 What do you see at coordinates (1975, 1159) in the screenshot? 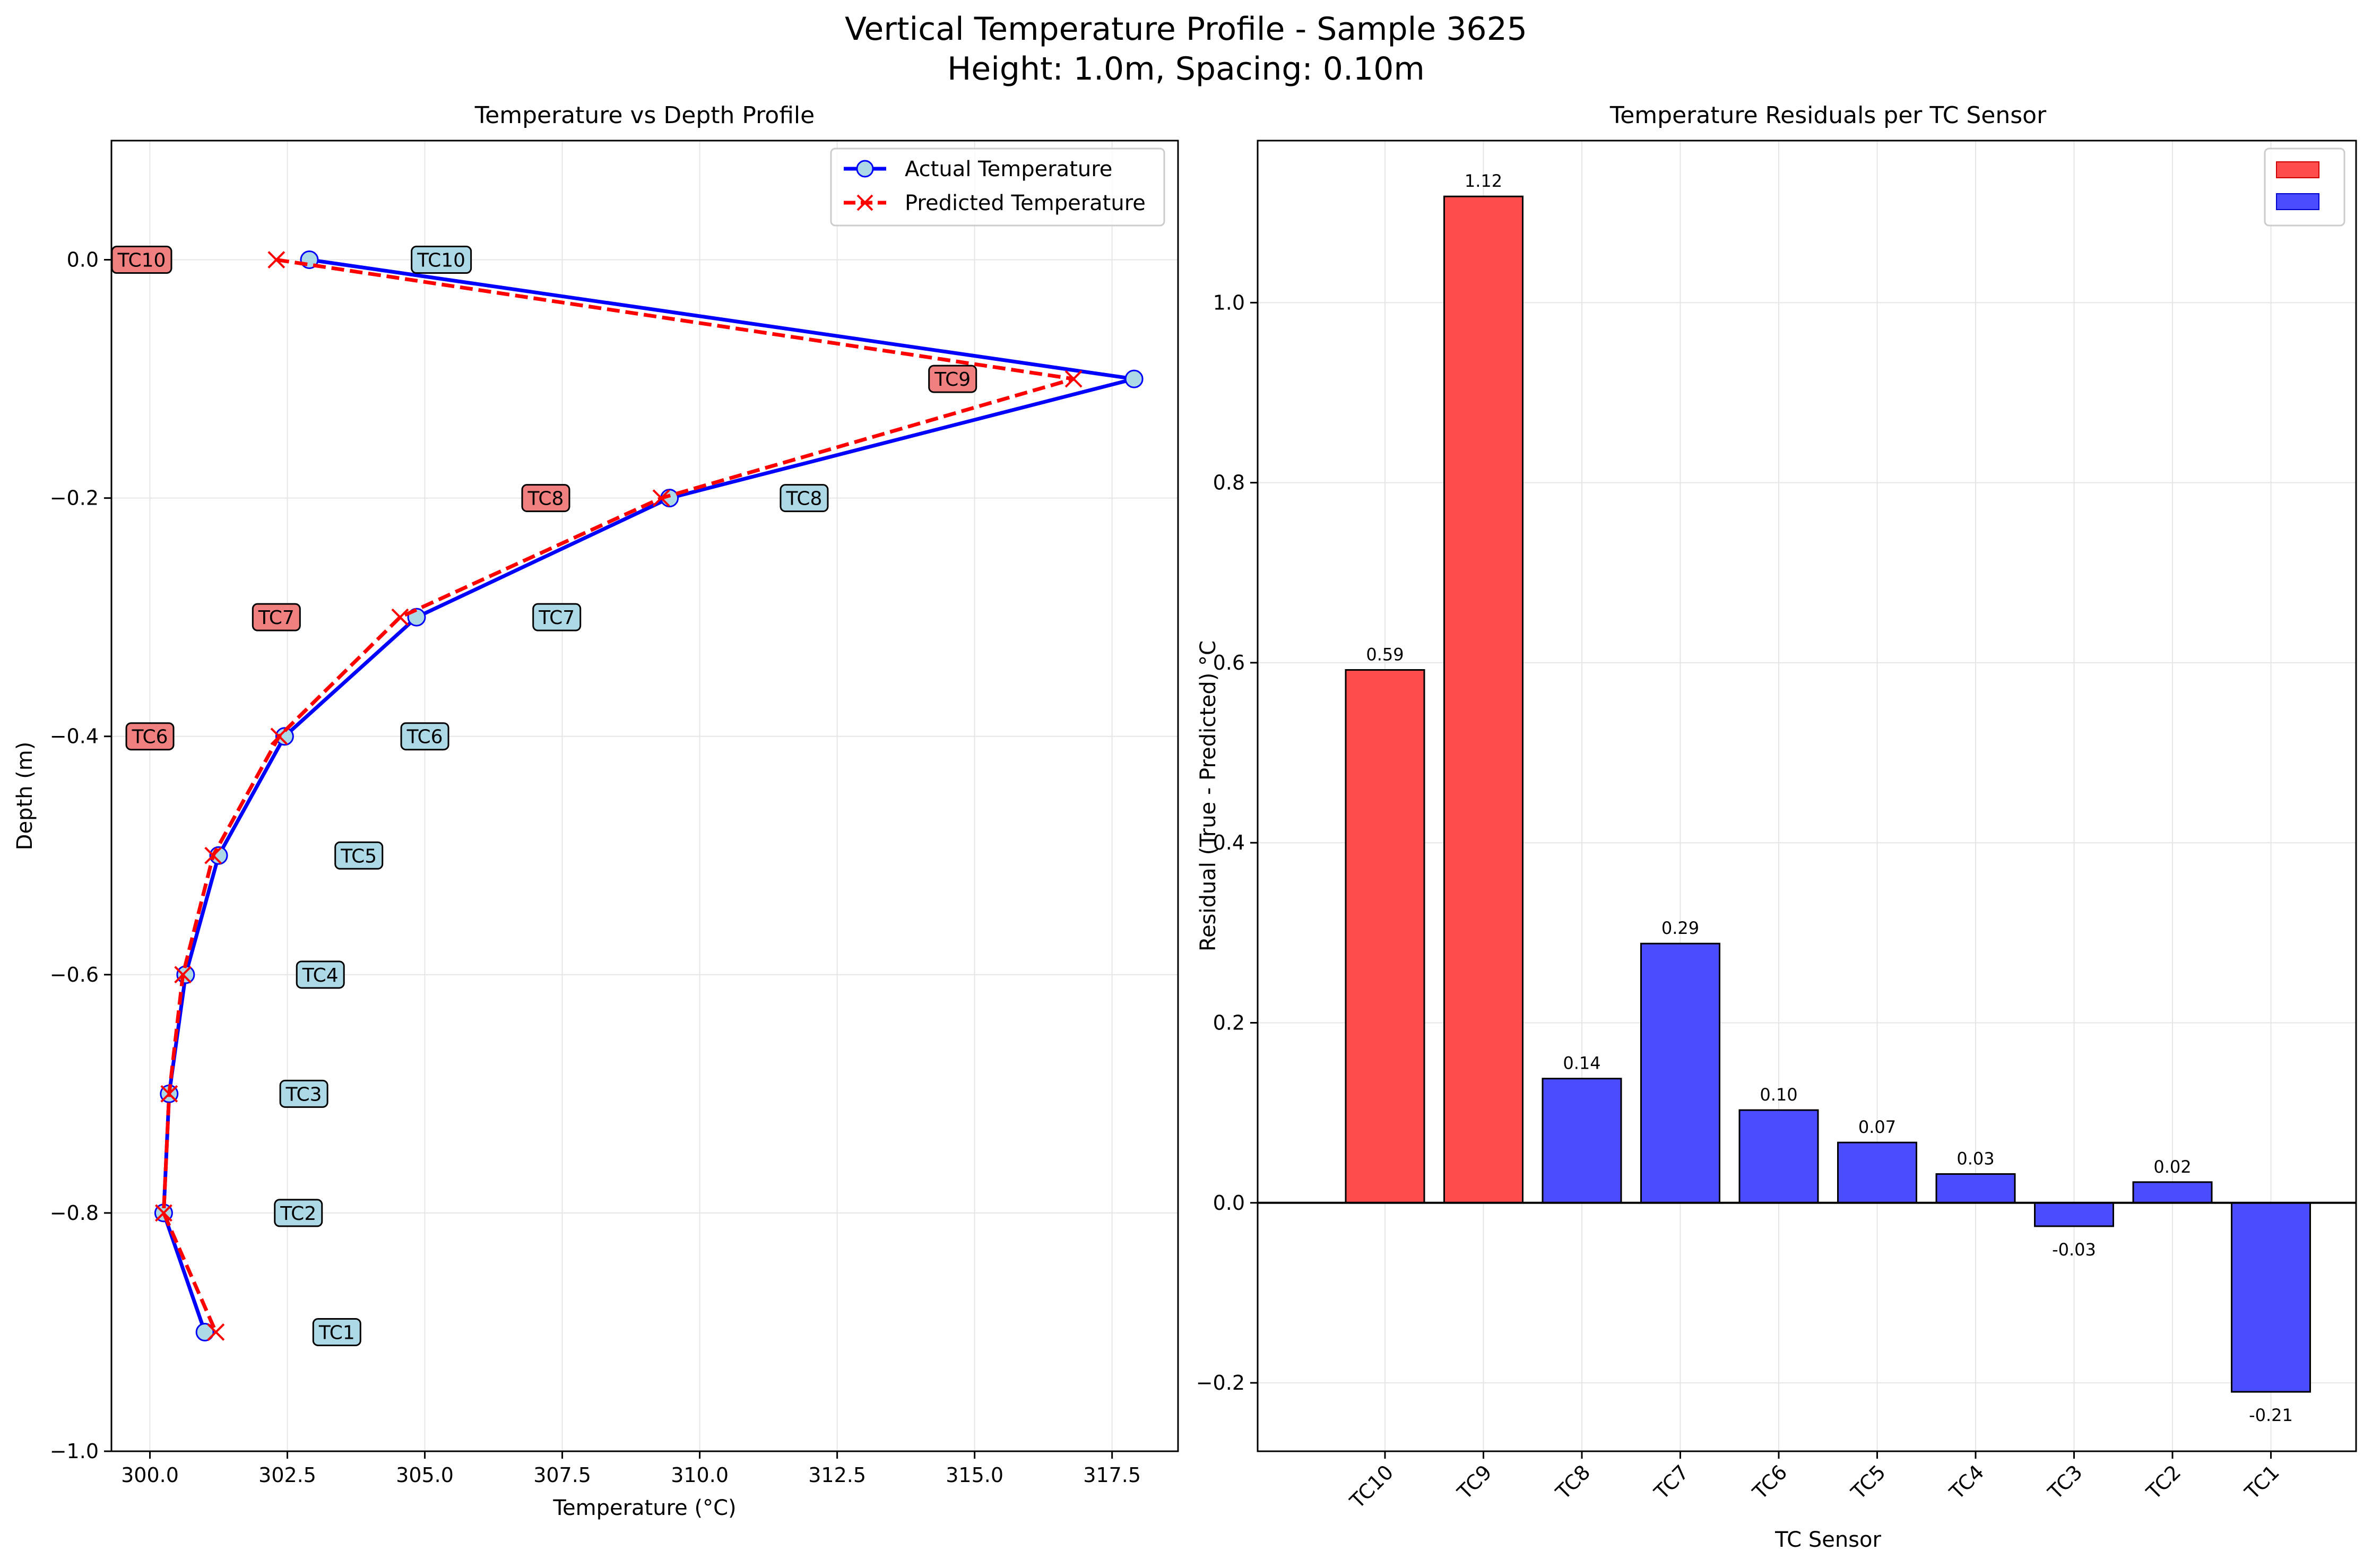
I see `residual-value-label: 0.03` at bounding box center [1975, 1159].